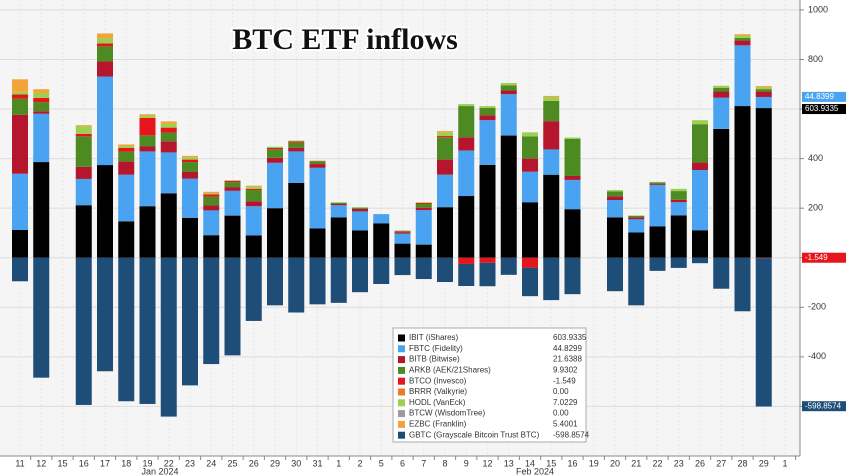 The width and height of the screenshot is (848, 476). Describe the element at coordinates (296, 463) in the screenshot. I see `x-tick-label: 30` at that location.